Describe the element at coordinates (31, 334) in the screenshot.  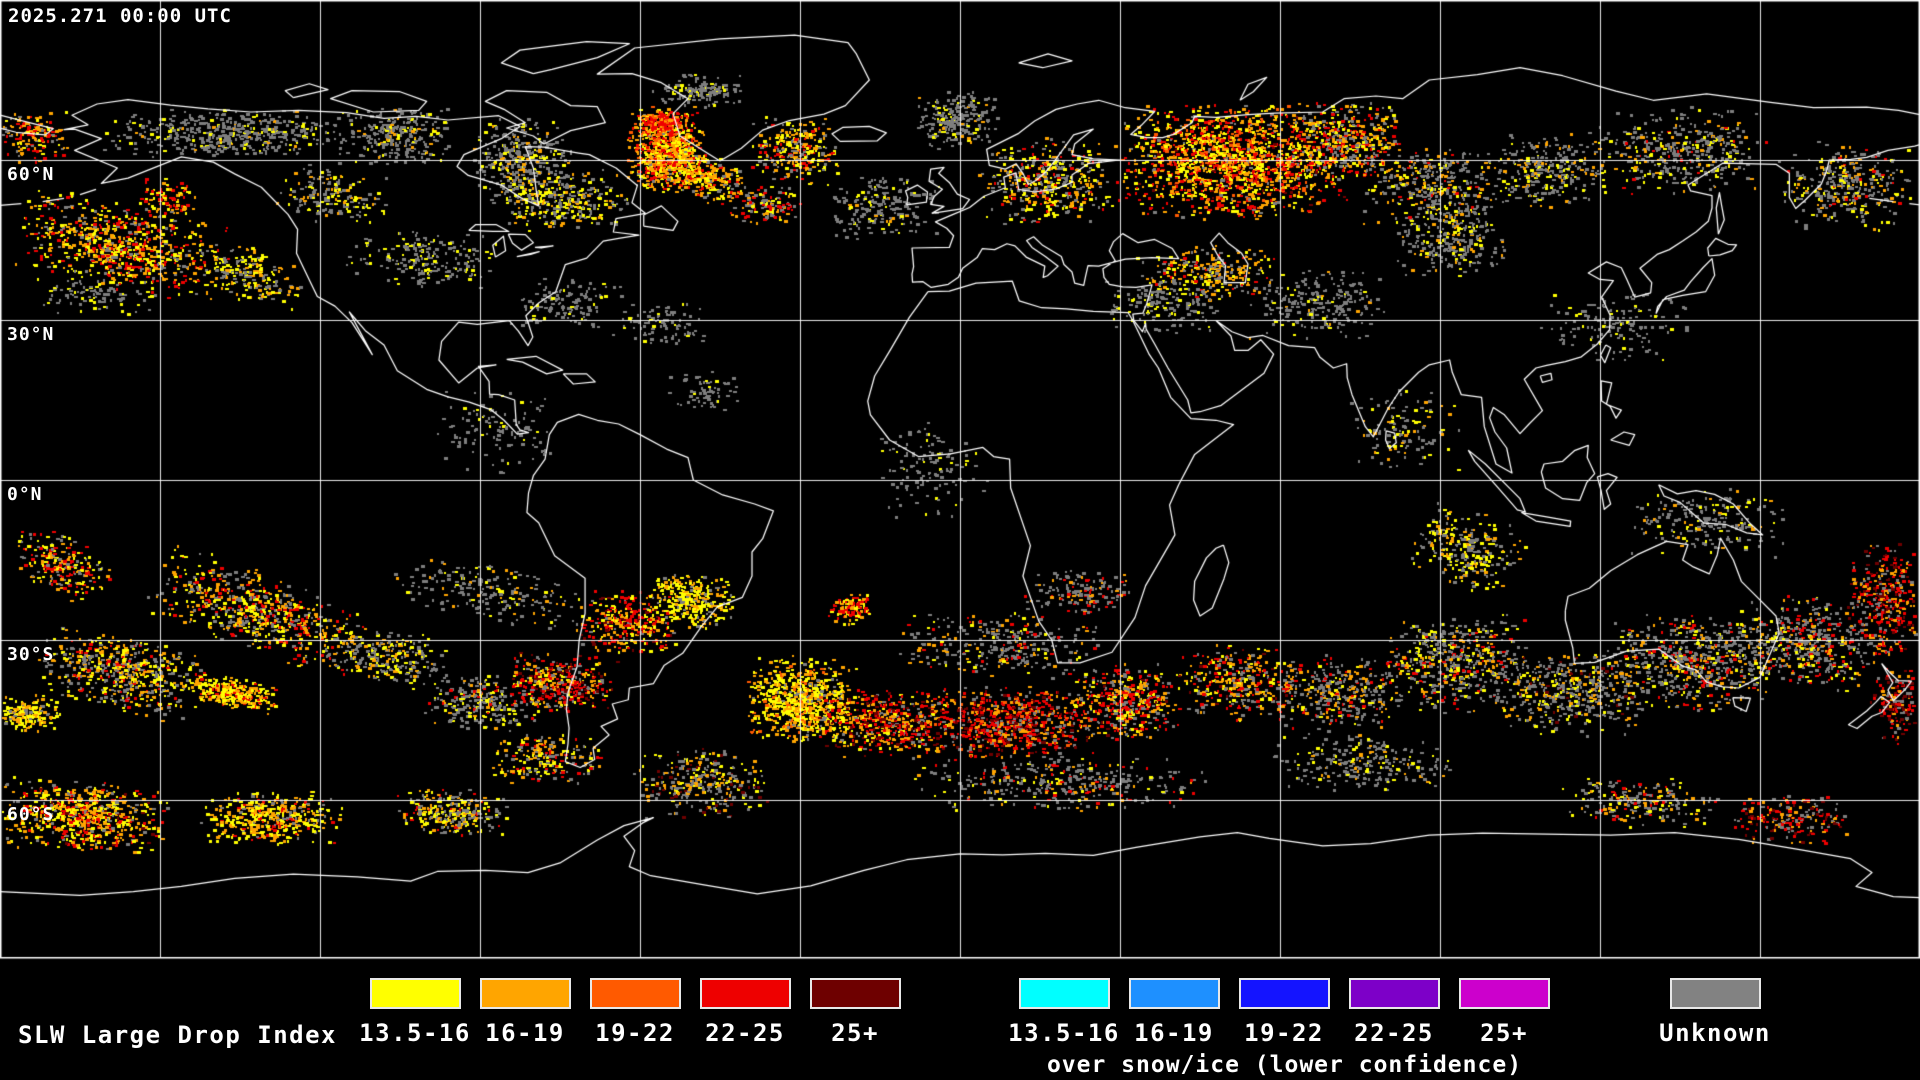
I see `lat-label: 30°N` at that location.